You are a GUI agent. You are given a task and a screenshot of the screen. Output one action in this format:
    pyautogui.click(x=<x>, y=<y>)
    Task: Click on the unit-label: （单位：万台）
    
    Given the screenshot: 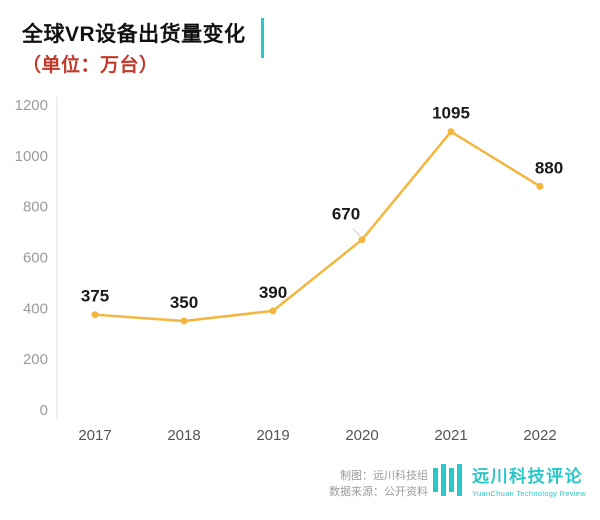 What is the action you would take?
    pyautogui.click(x=90, y=65)
    